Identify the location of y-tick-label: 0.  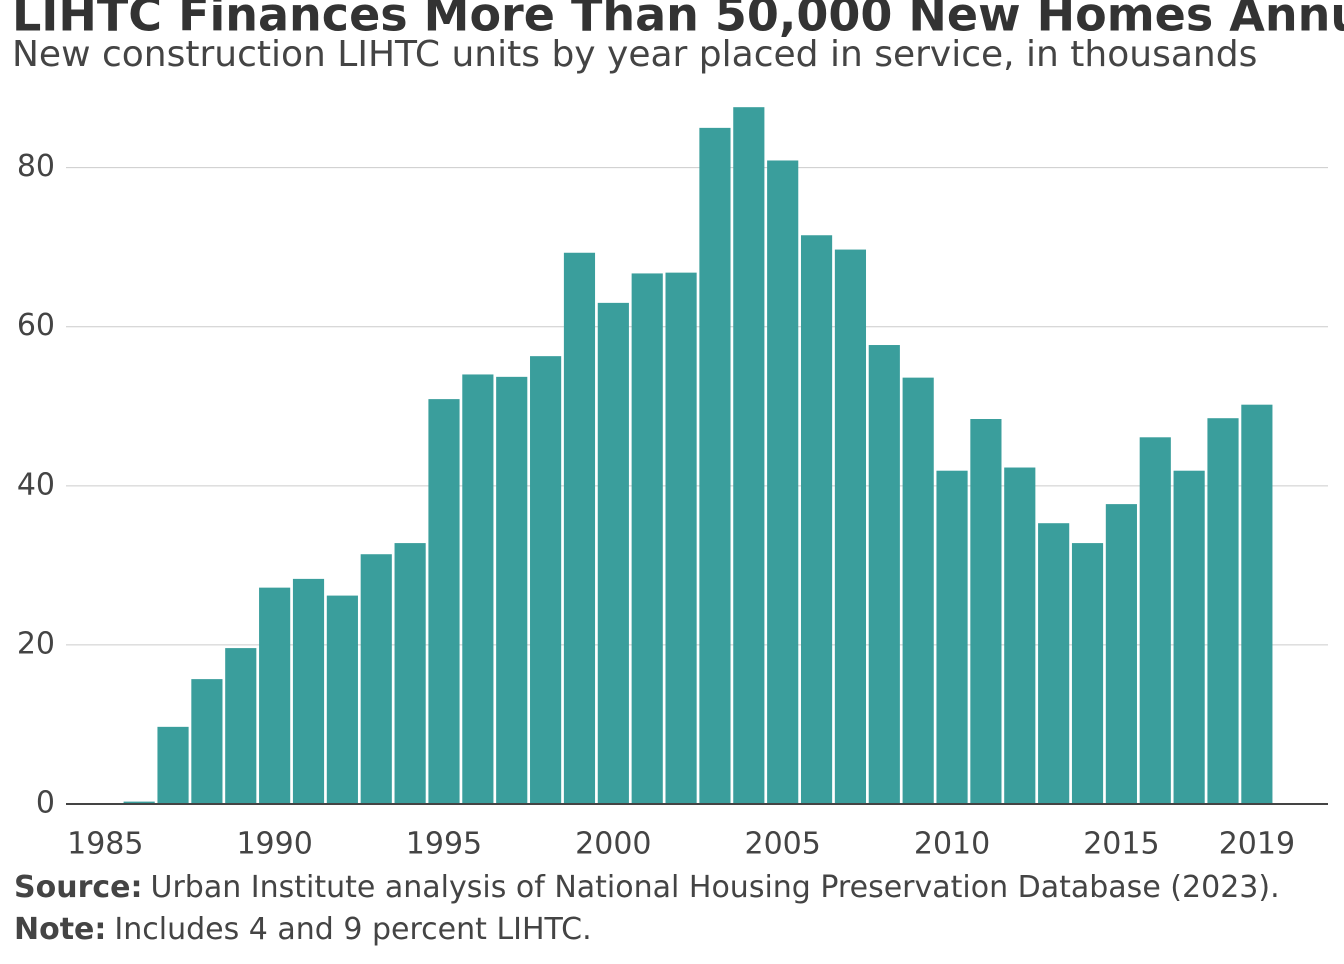
(45, 803).